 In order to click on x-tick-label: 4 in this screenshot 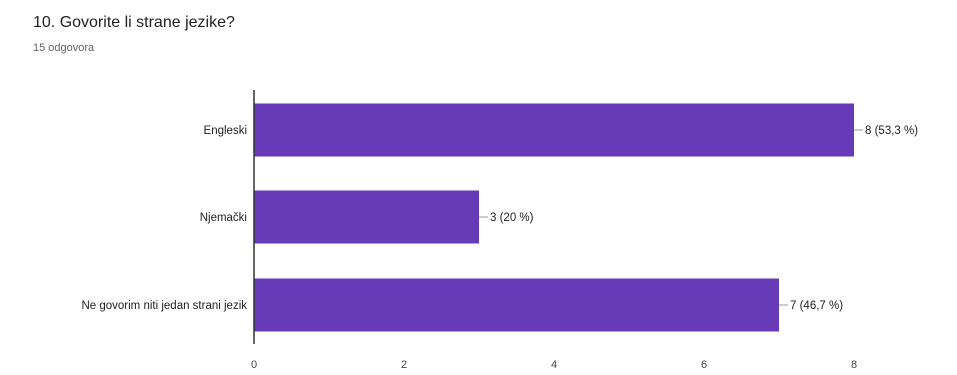, I will do `click(554, 365)`.